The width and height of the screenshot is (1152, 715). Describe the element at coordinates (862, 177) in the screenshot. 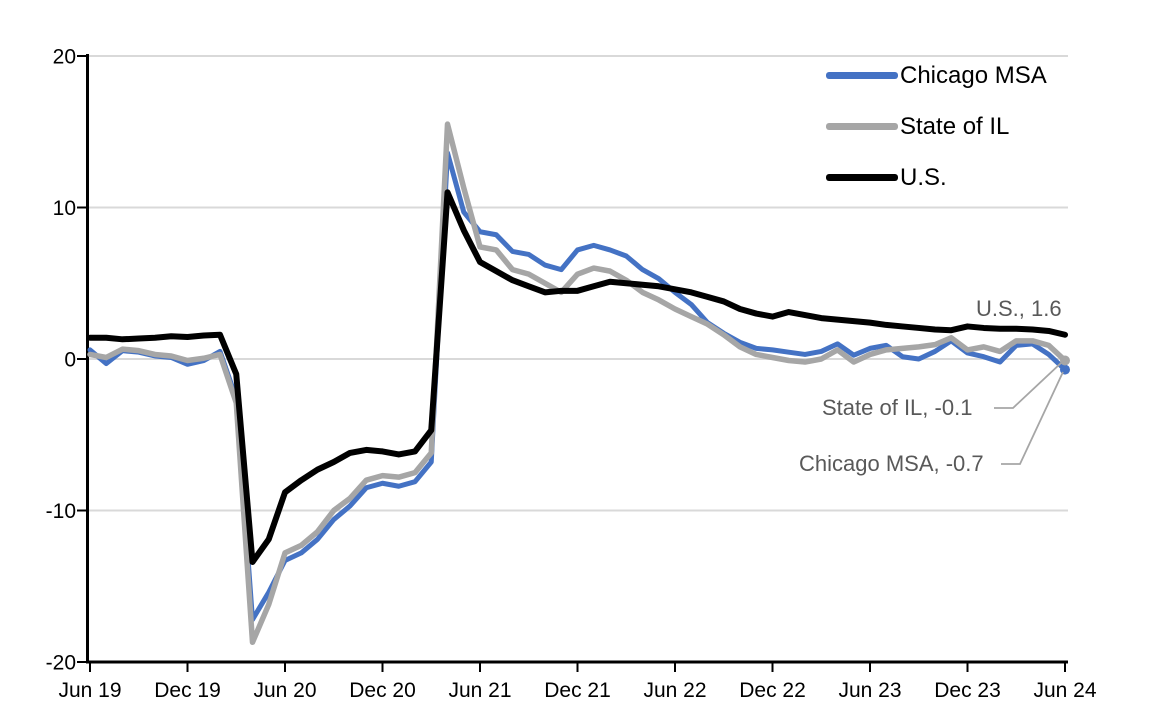

I see `legend-swatch-us` at that location.